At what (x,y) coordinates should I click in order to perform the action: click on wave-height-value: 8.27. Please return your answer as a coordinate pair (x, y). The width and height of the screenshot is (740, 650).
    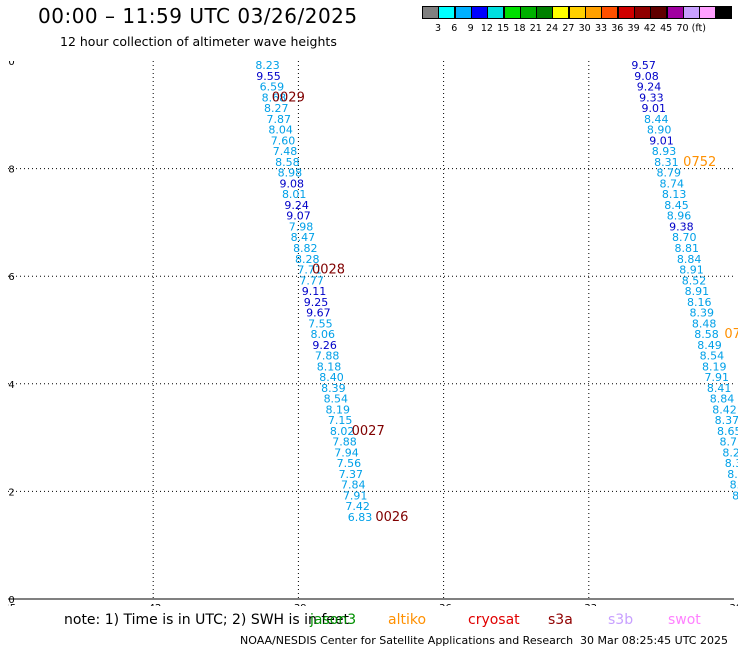
    Looking at the image, I should click on (276, 108).